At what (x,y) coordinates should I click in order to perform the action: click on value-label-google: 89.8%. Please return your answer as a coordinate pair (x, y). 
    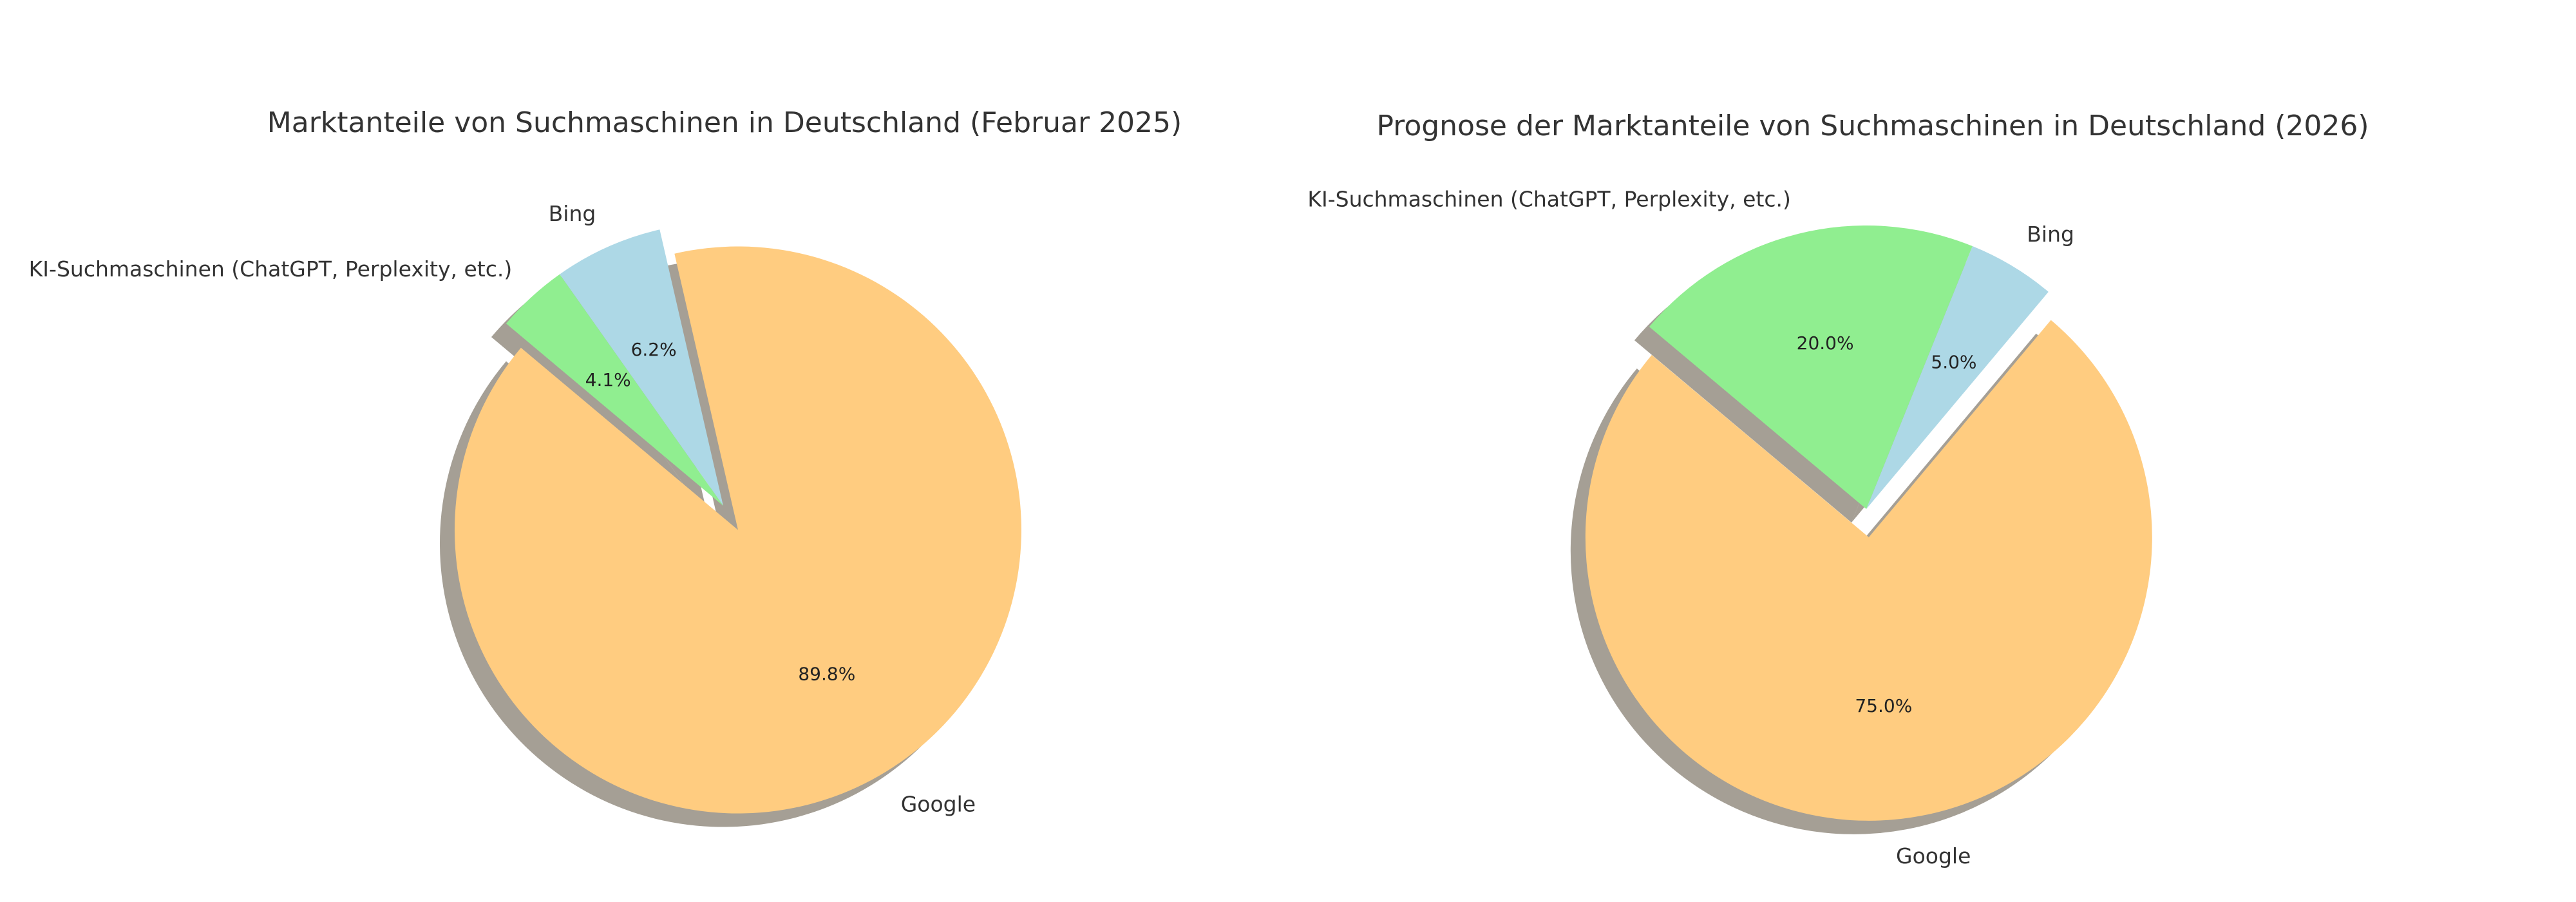
    Looking at the image, I should click on (826, 674).